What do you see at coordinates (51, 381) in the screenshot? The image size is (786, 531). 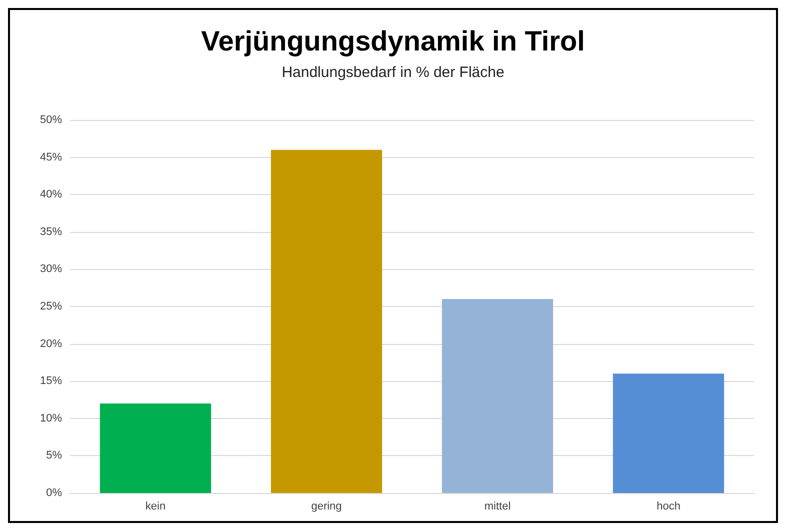 I see `y-tick-label: 15%` at bounding box center [51, 381].